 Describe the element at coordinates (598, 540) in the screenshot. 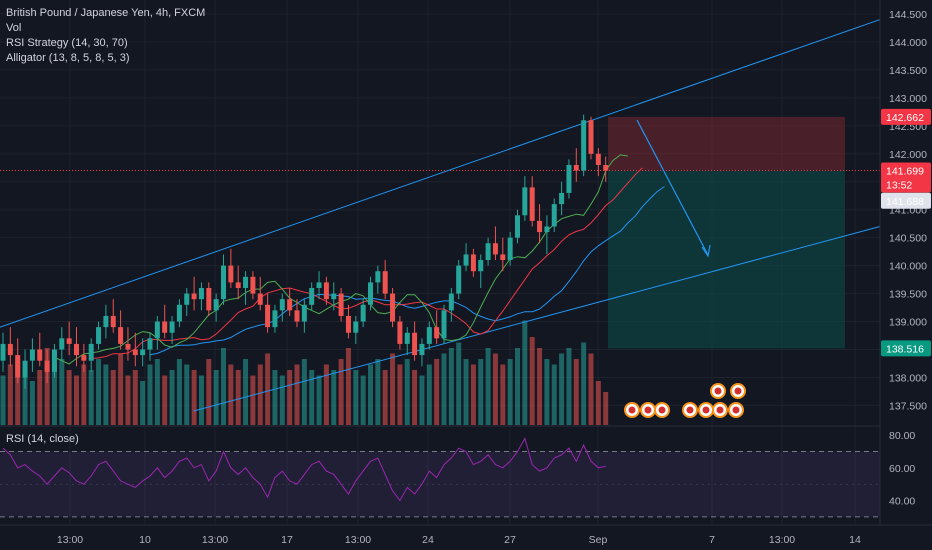

I see `time-tick-label: Sep` at that location.